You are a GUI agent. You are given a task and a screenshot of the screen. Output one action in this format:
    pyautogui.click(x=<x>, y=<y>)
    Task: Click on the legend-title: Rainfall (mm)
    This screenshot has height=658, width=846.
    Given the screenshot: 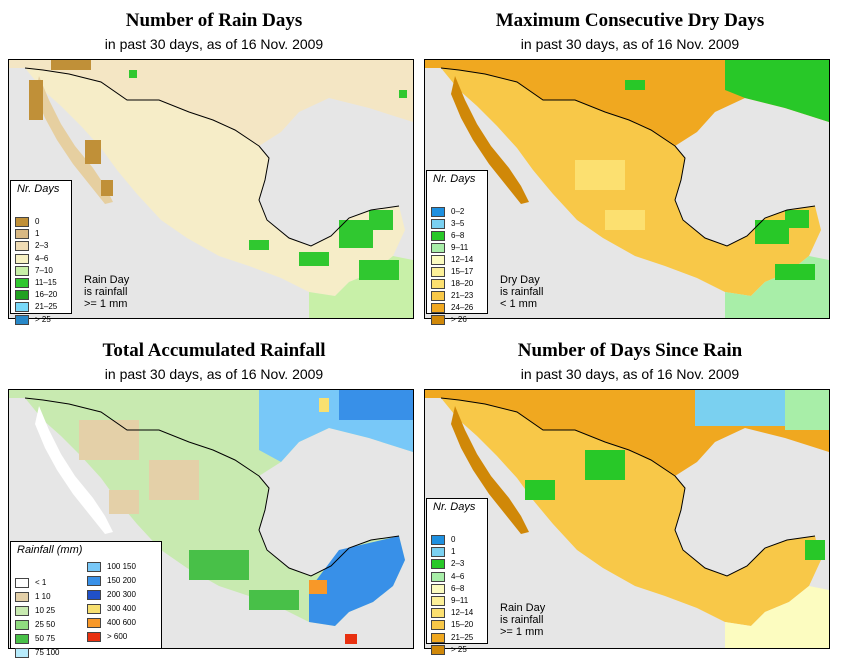 What is the action you would take?
    pyautogui.click(x=50, y=550)
    